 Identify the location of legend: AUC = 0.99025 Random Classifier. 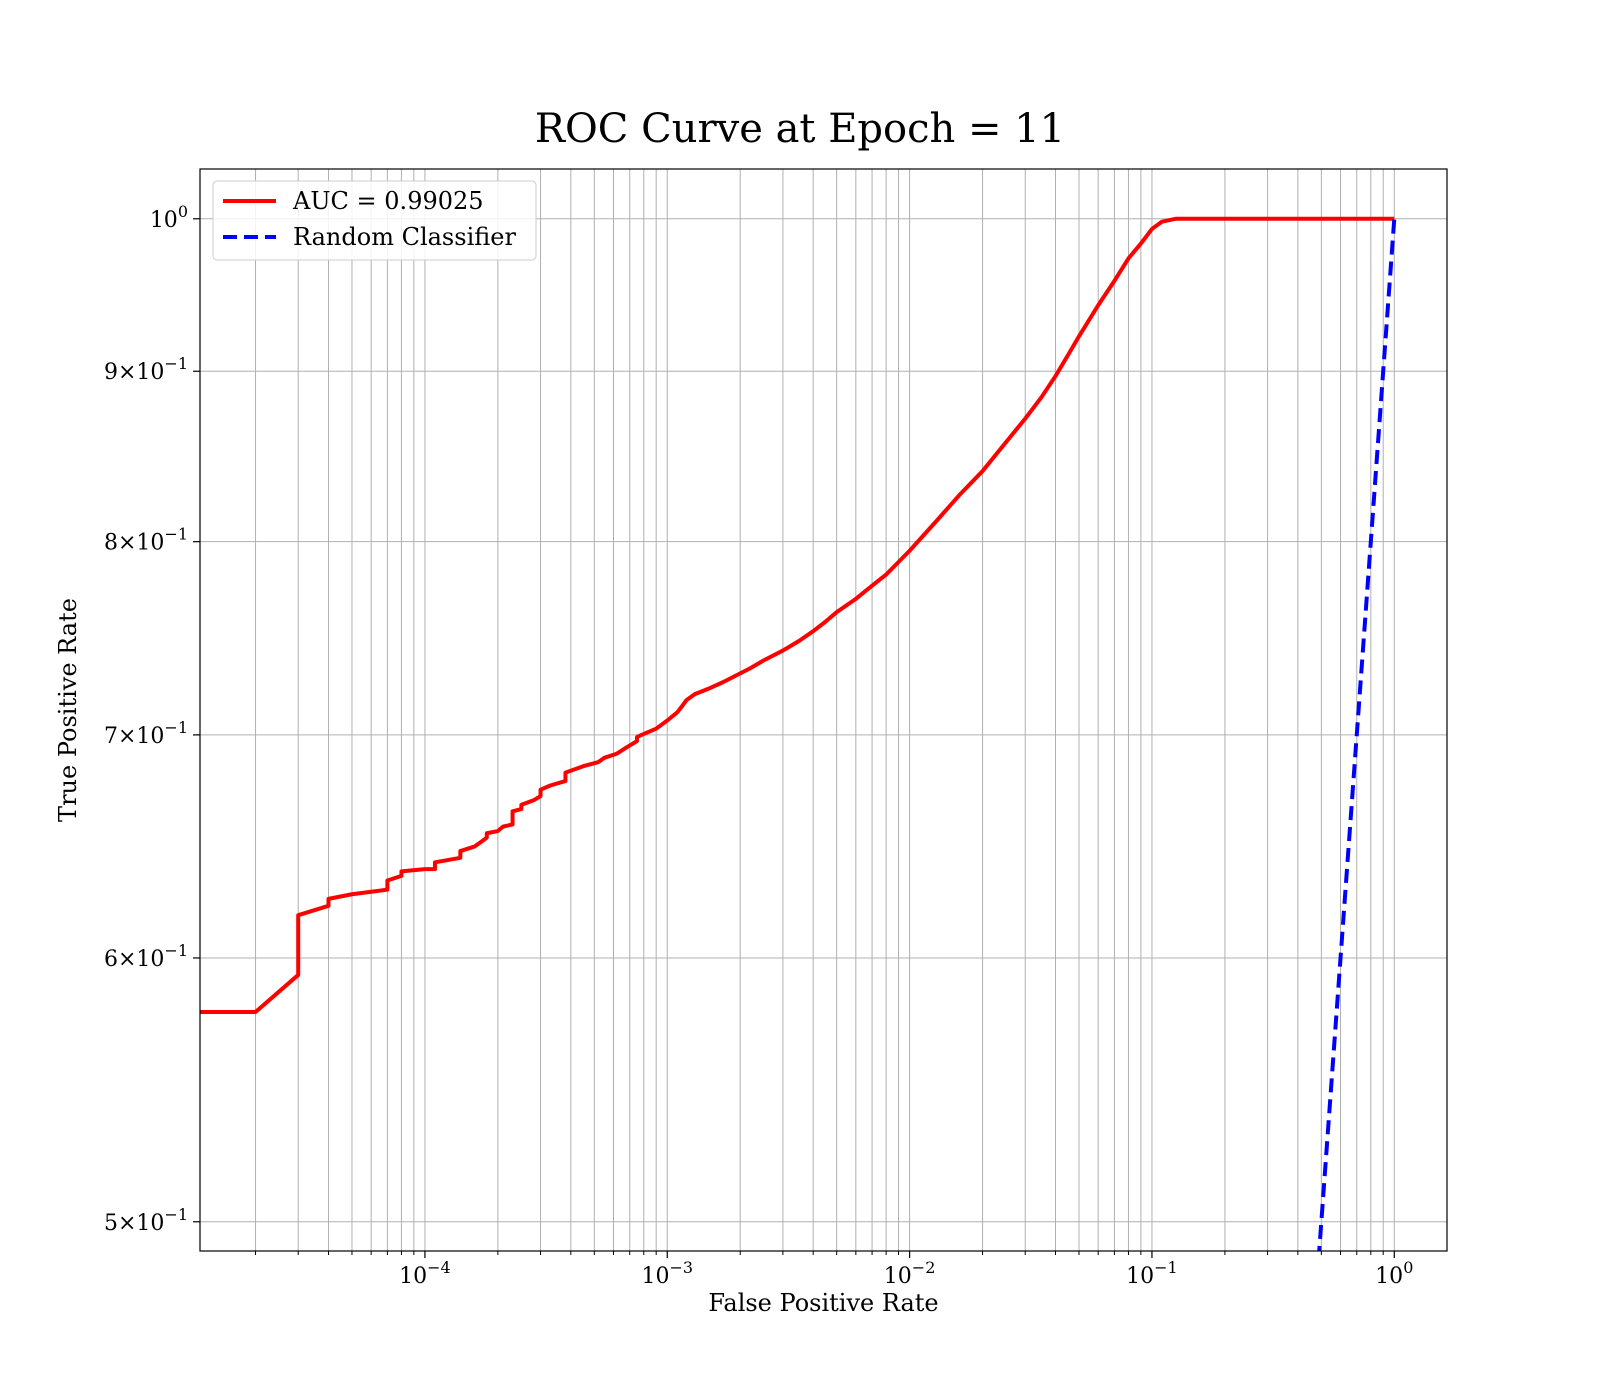
(374, 220).